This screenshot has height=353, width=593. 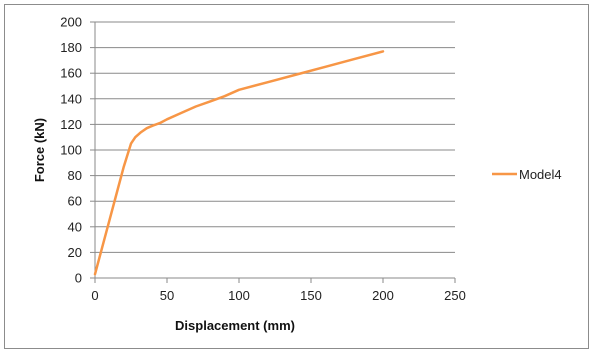 What do you see at coordinates (311, 295) in the screenshot?
I see `x-tick-label-150: 150` at bounding box center [311, 295].